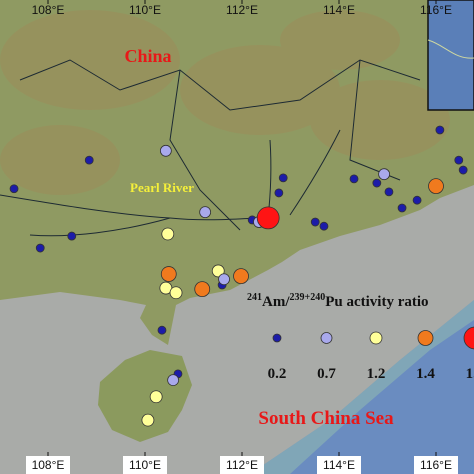  What do you see at coordinates (145, 396) in the screenshot?
I see `hainan` at bounding box center [145, 396].